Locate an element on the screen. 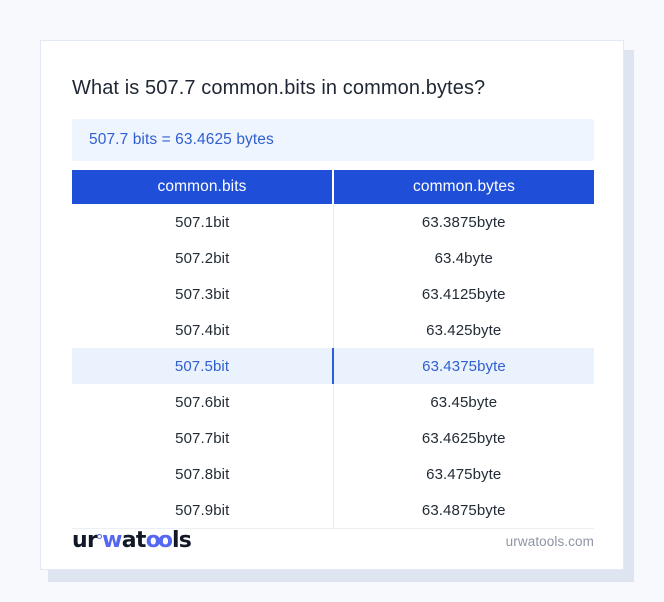 This screenshot has width=664, height=602. table-row: 507.6bit 63.45byte is located at coordinates (333, 402).